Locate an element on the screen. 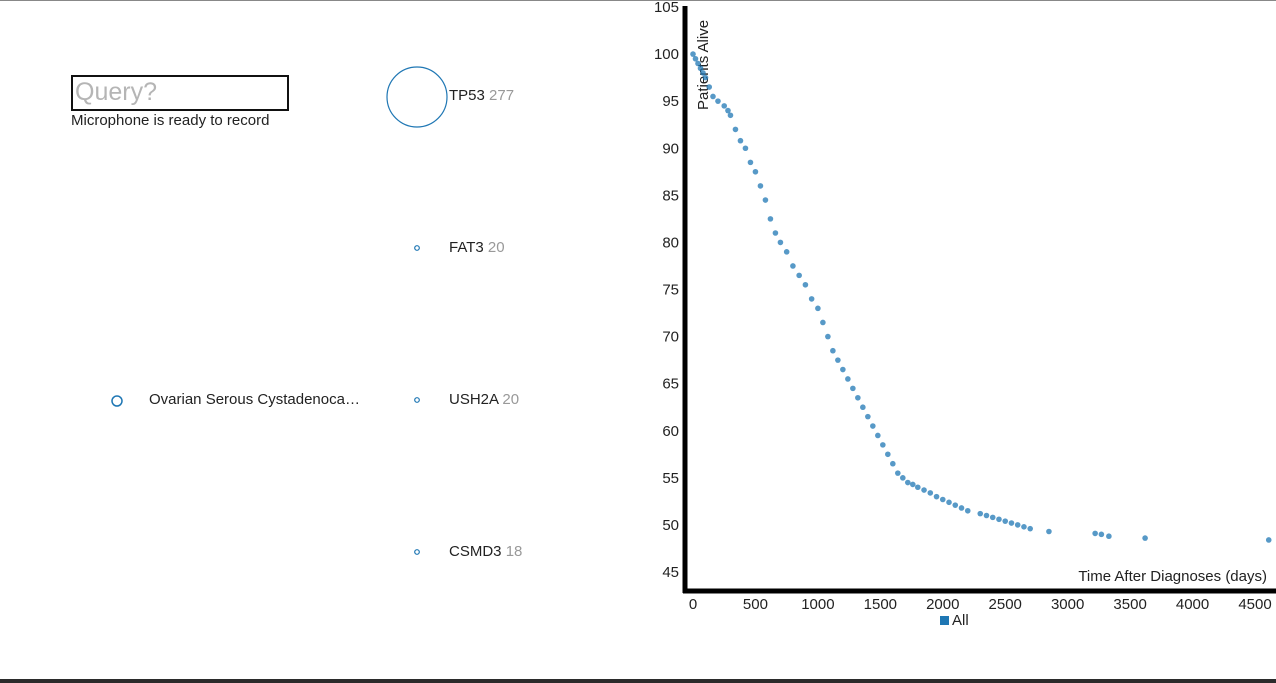 This screenshot has width=1276, height=683. y-tick-label: 60 is located at coordinates (670, 431).